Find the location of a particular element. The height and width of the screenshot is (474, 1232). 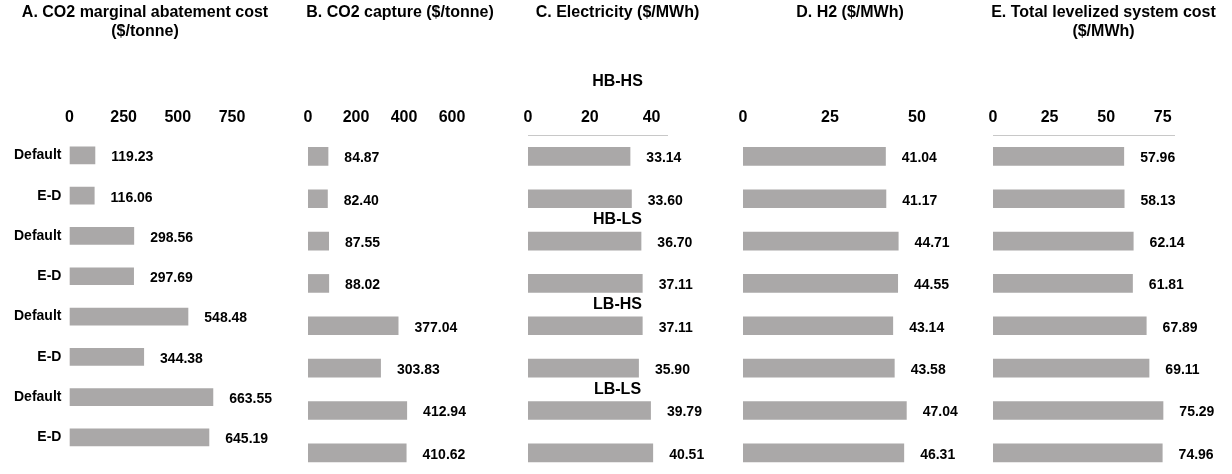

data-label: 75.29 is located at coordinates (1197, 411).